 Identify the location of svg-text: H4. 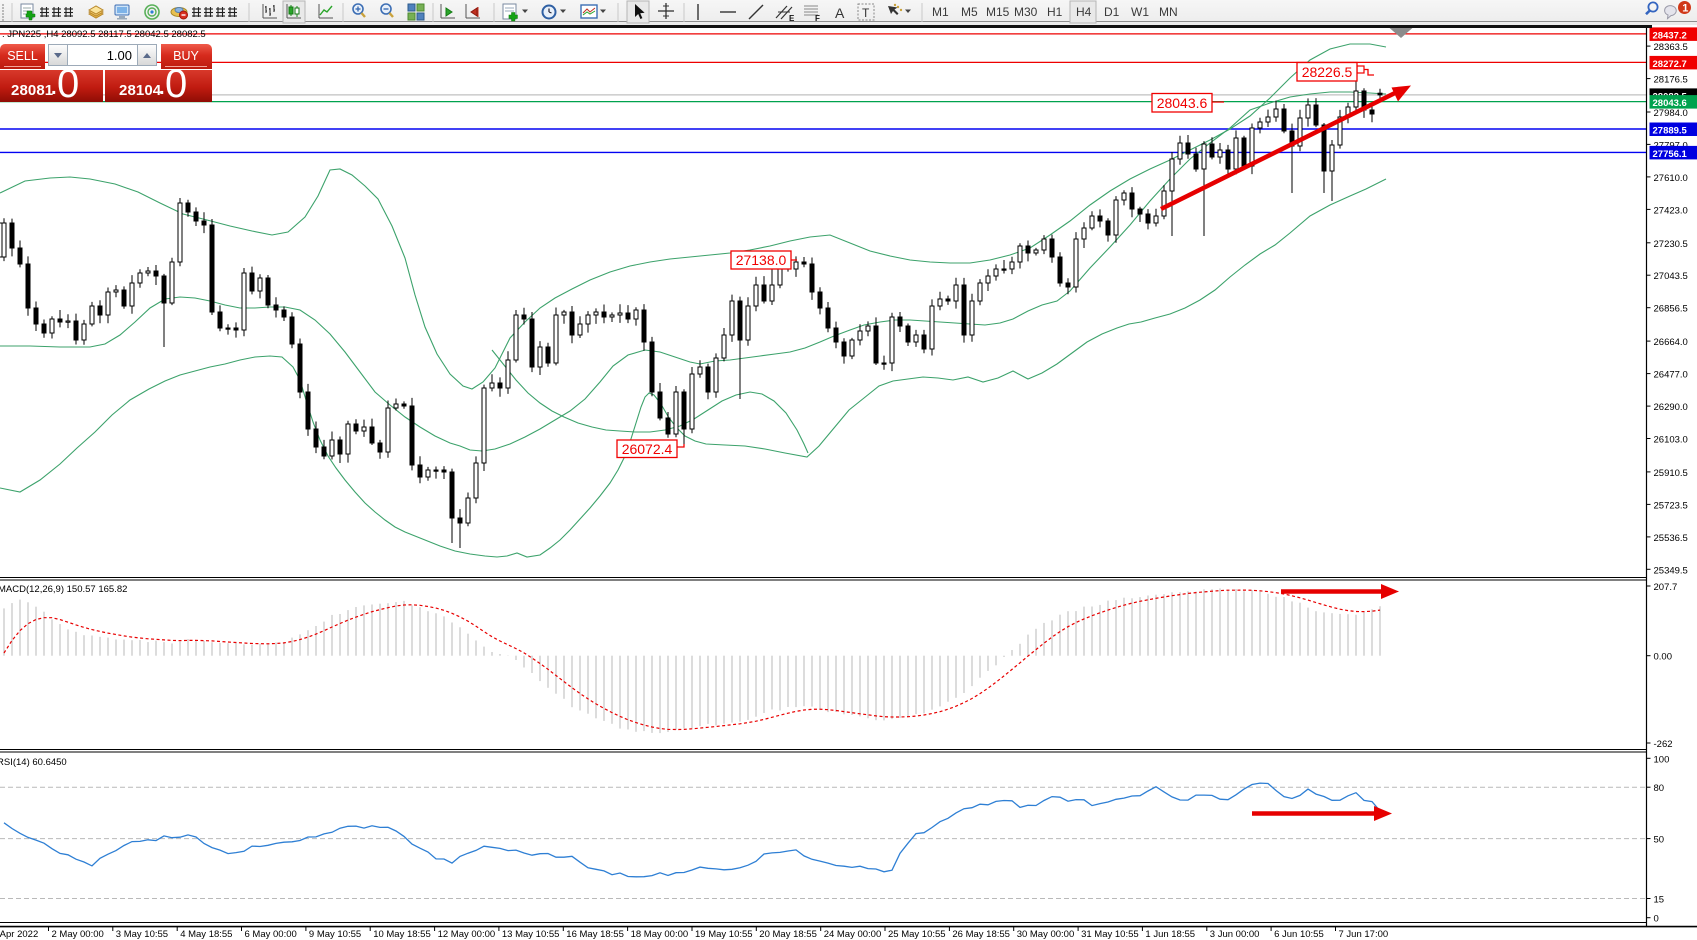
(1084, 12).